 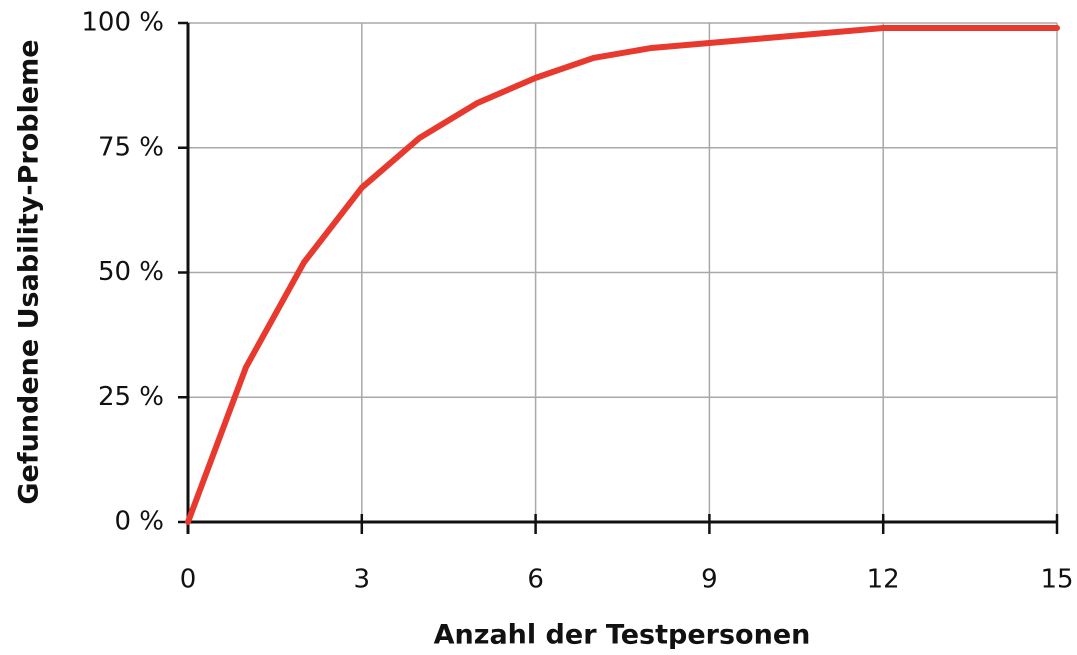 What do you see at coordinates (362, 580) in the screenshot?
I see `x-tick-label: 3` at bounding box center [362, 580].